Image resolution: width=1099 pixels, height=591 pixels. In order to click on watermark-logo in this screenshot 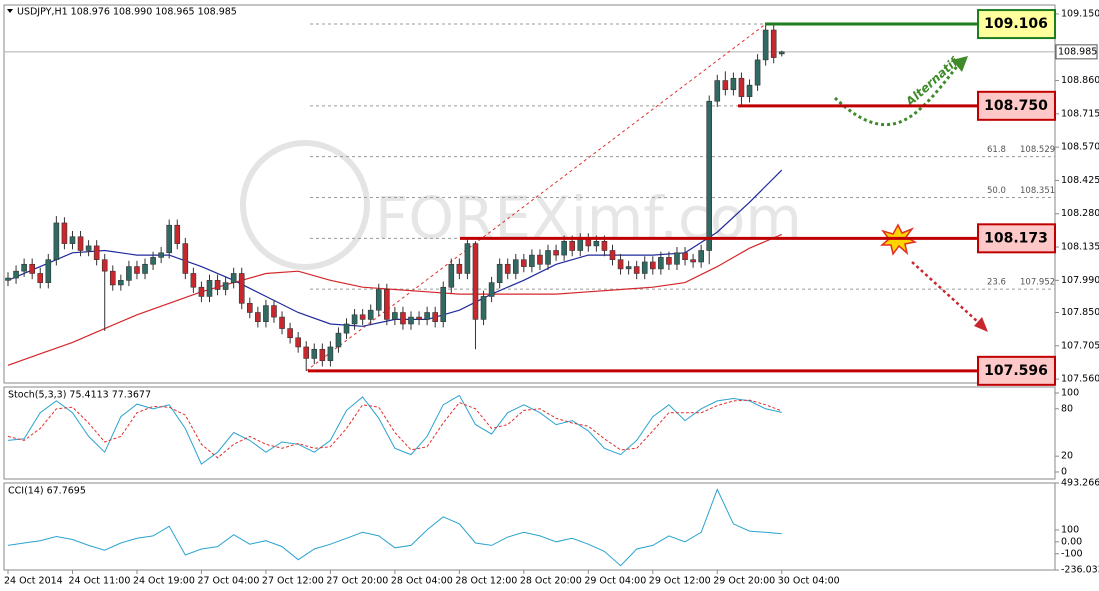, I will do `click(305, 205)`.